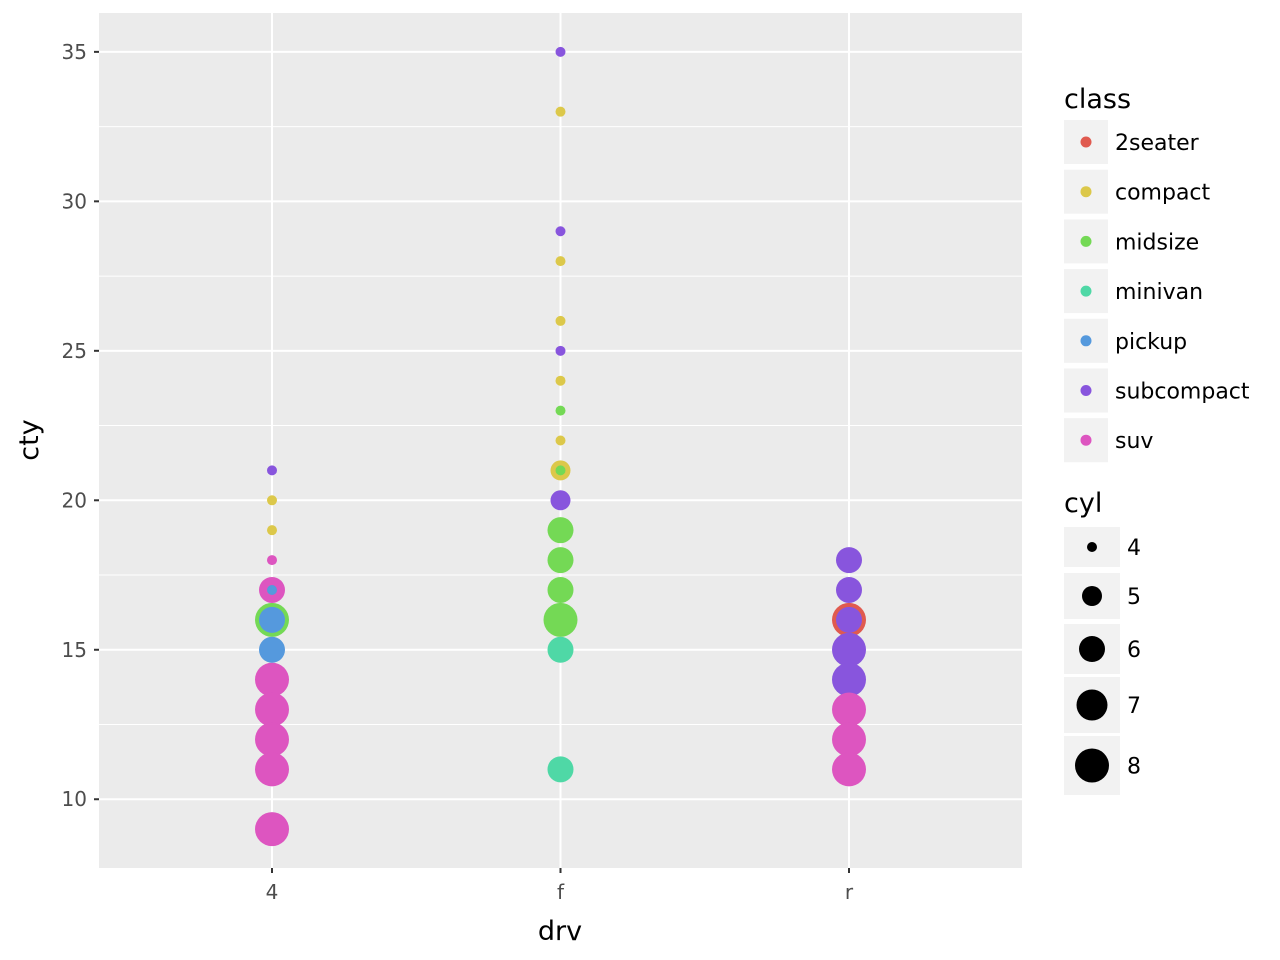 The width and height of the screenshot is (1280, 960). I want to click on size-legend-label: 6, so click(1134, 650).